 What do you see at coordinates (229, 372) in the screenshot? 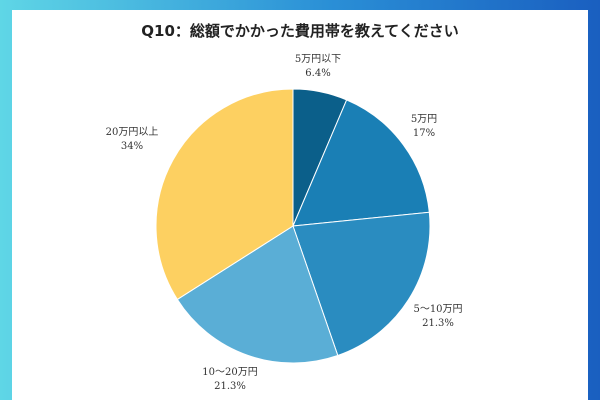
I see `slice-label-4: 10〜20万円` at bounding box center [229, 372].